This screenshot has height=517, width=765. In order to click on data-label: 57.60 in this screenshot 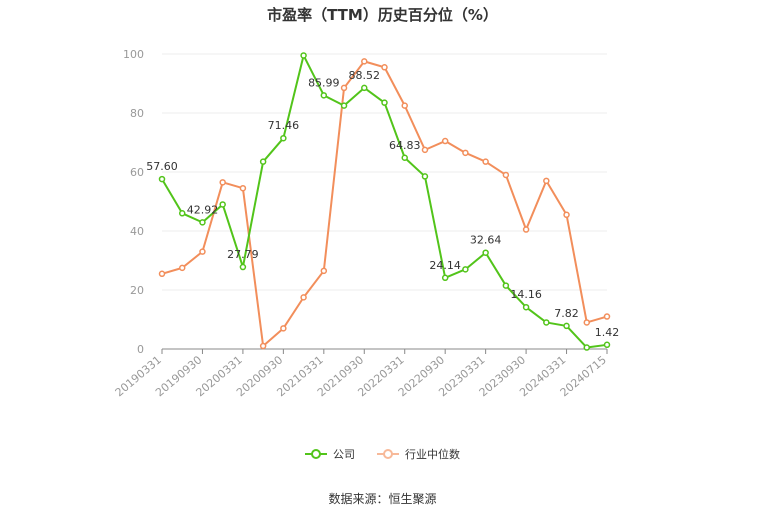, I will do `click(162, 166)`.